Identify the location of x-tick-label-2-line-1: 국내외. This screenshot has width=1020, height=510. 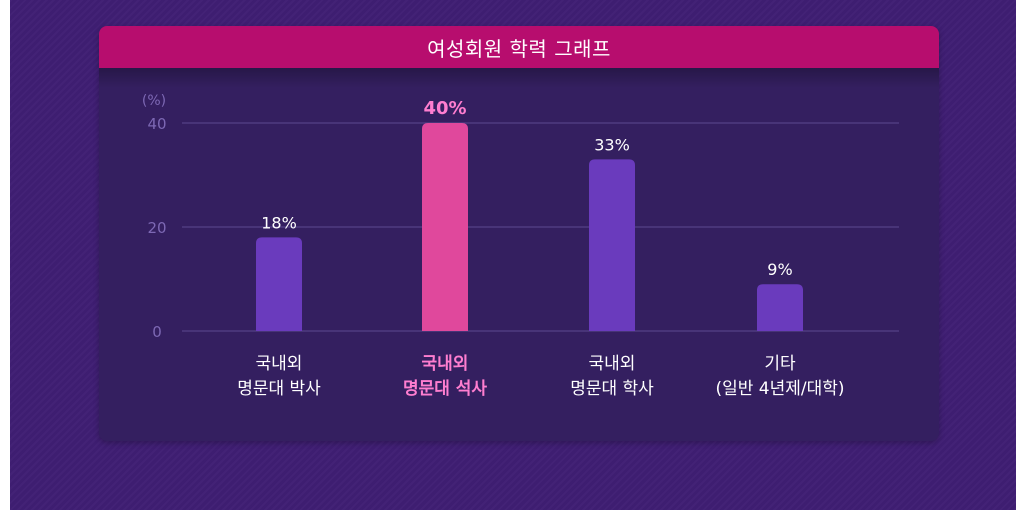
(445, 364).